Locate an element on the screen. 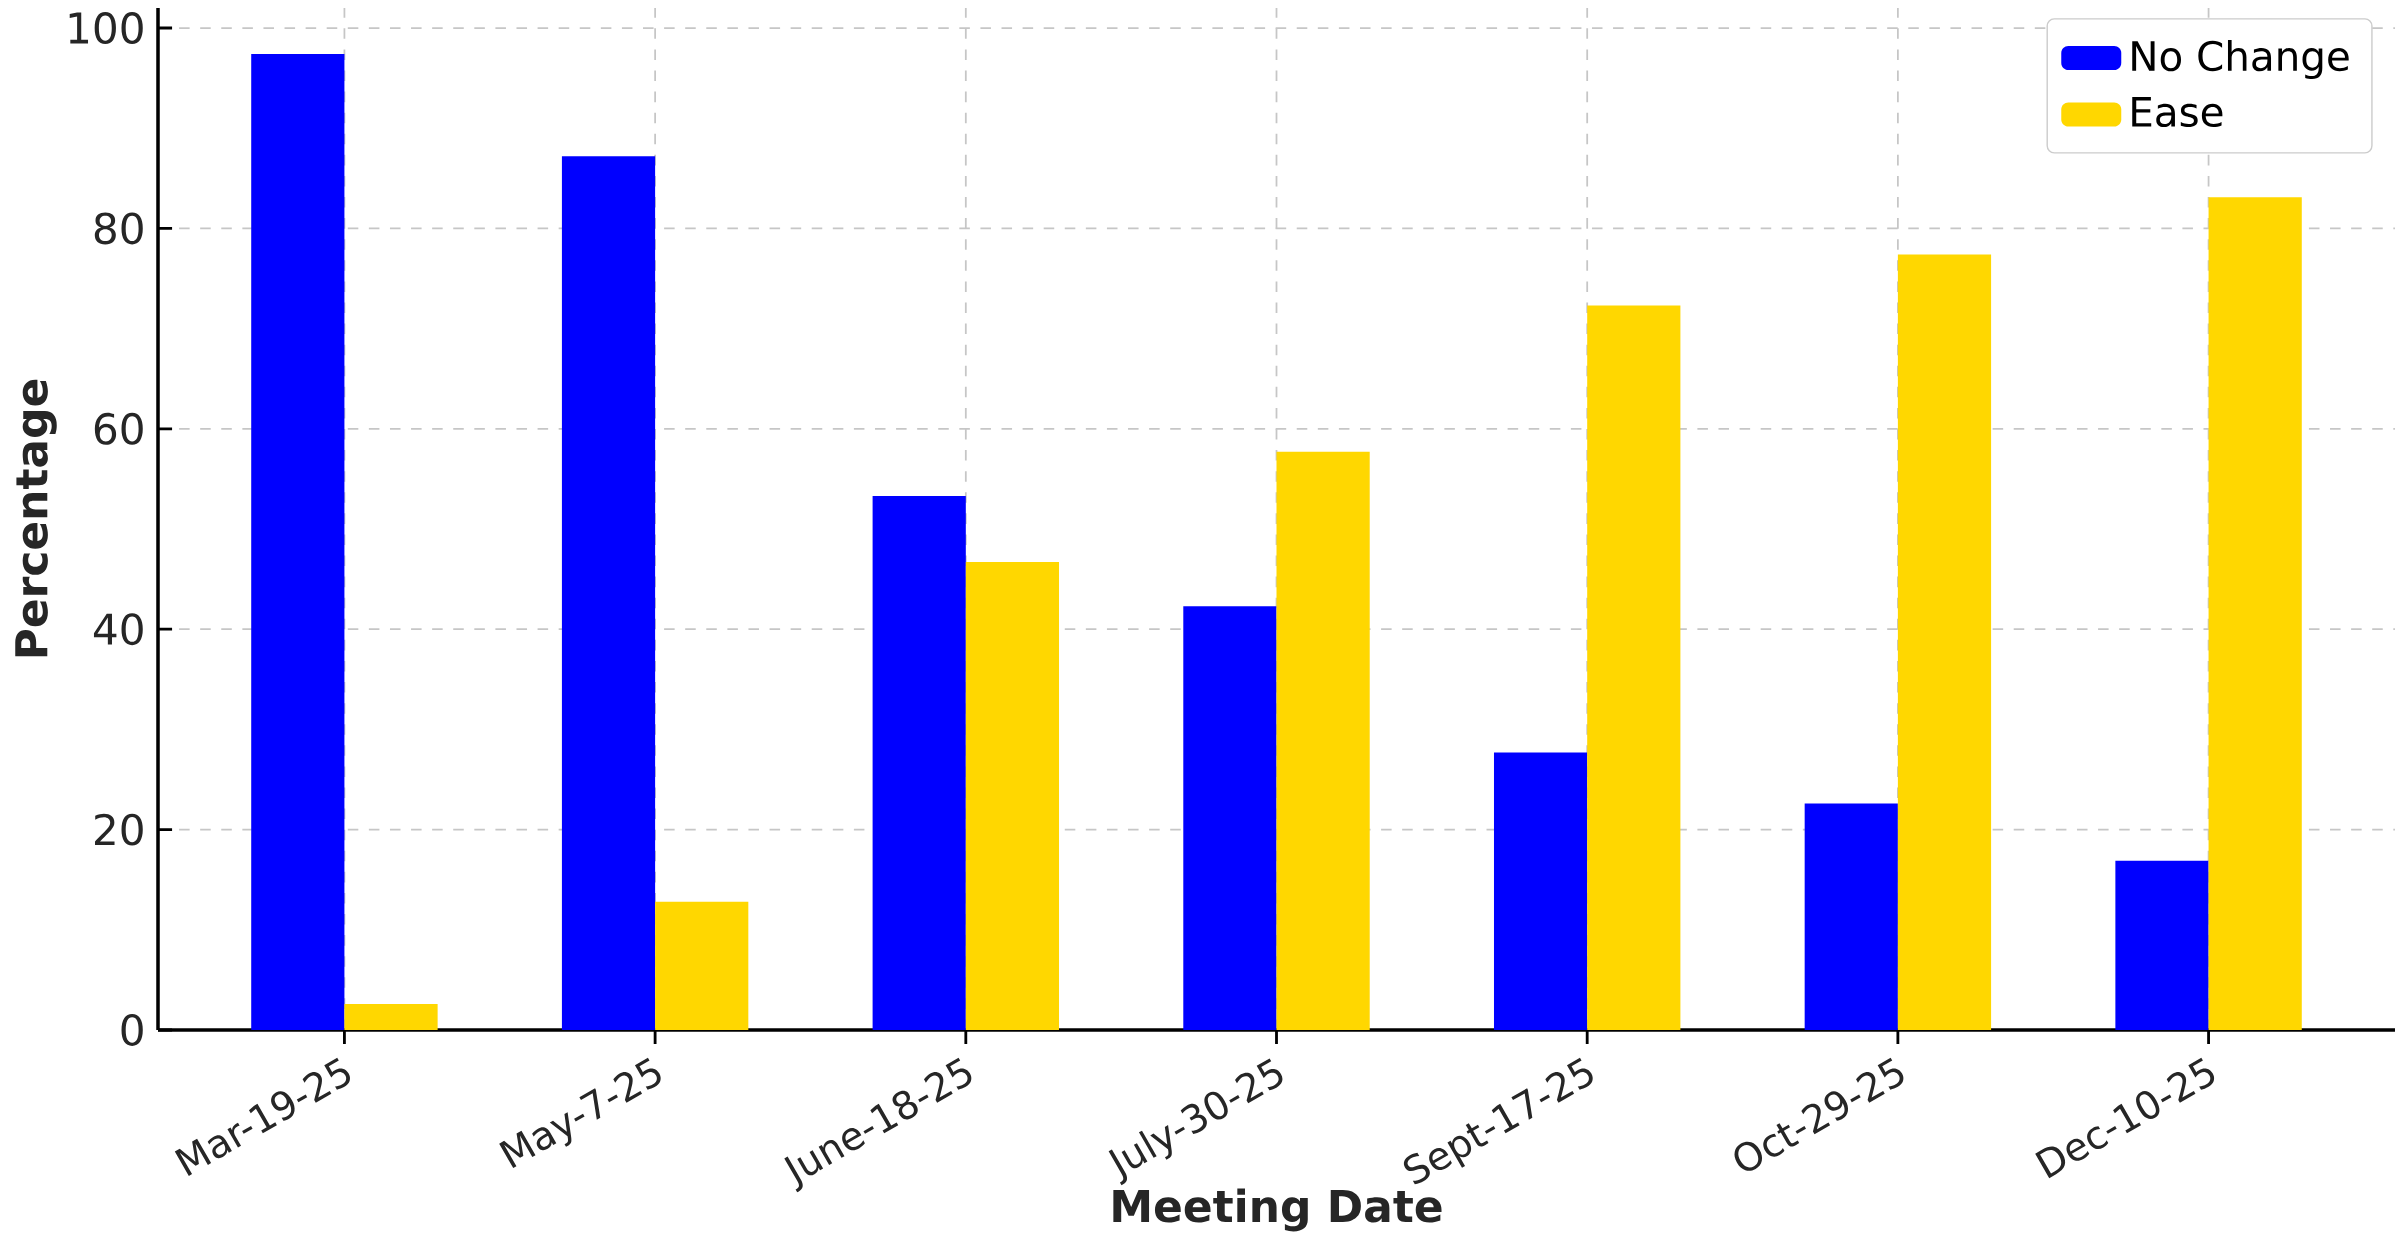  y-axis-title: Percentage is located at coordinates (36, 518).